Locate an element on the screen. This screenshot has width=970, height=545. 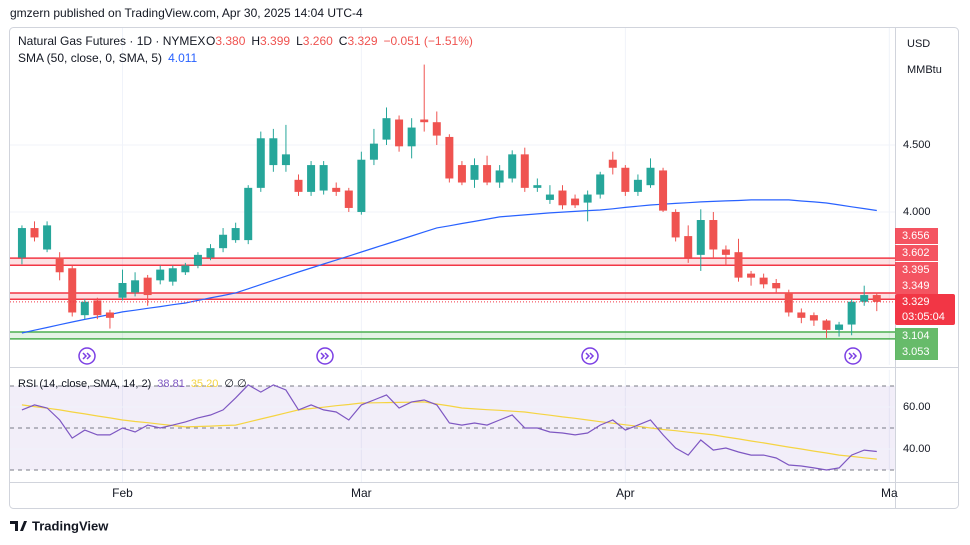
price-label: 3.656 is located at coordinates (916, 236).